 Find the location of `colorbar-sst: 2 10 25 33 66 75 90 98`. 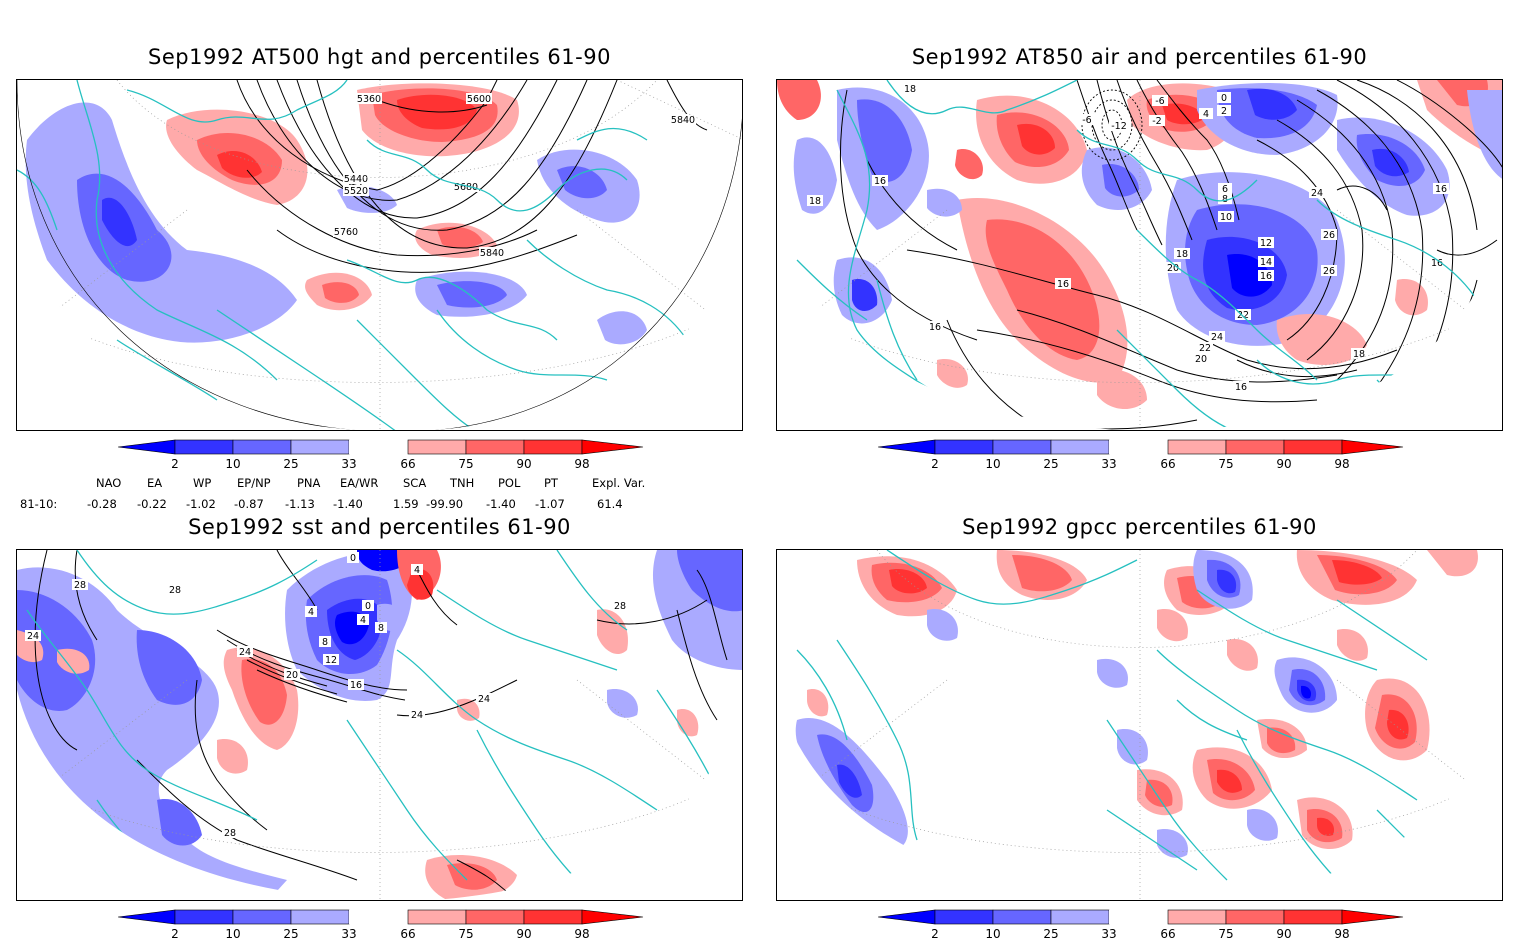

colorbar-sst: 2 10 25 33 66 75 90 98 is located at coordinates (383, 929).